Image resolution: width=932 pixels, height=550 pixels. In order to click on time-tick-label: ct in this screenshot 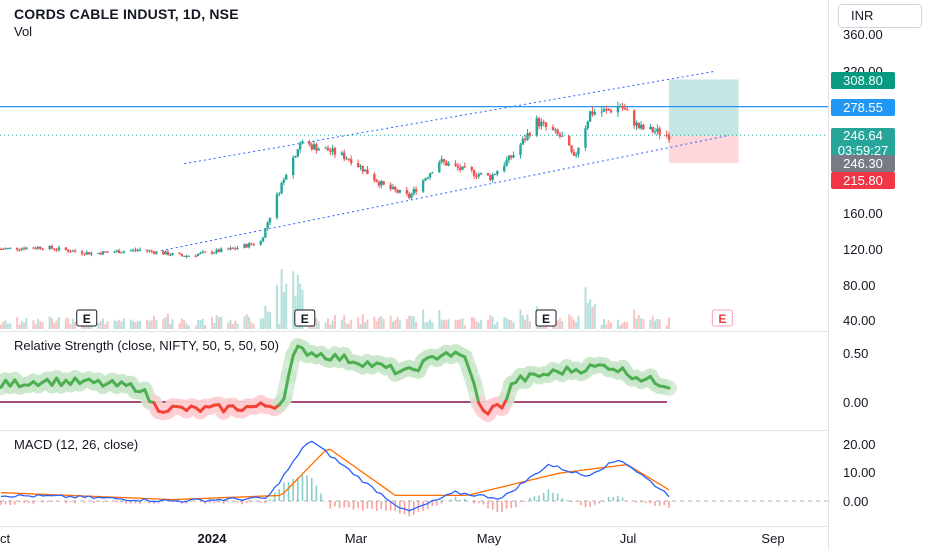, I will do `click(5, 538)`.